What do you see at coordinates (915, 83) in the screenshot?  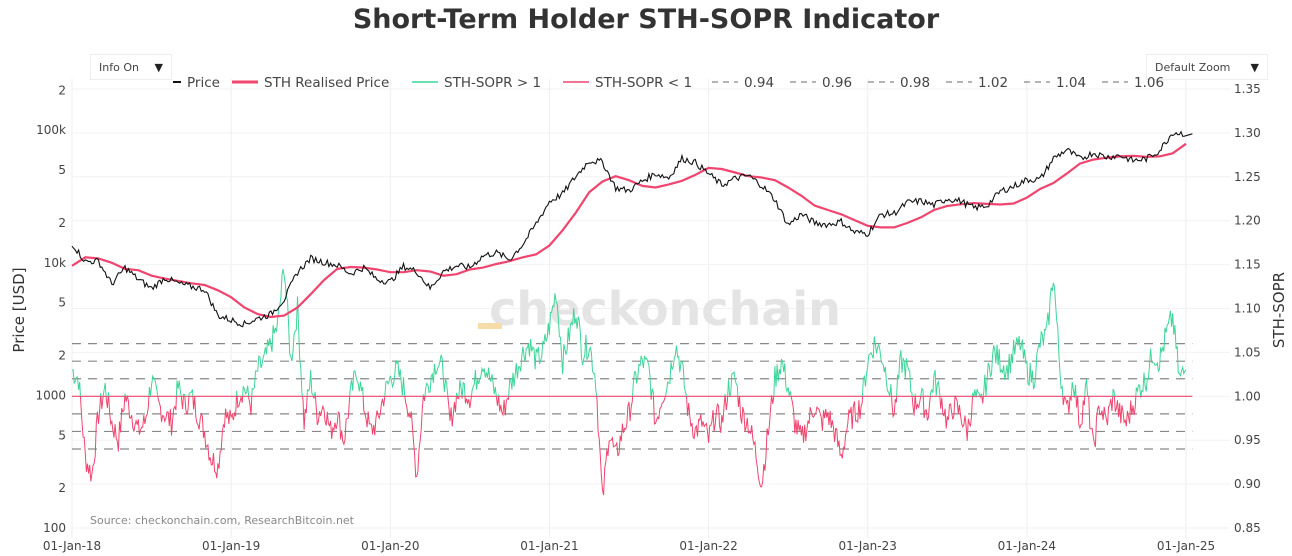 I see `legend-label: 0.98` at bounding box center [915, 83].